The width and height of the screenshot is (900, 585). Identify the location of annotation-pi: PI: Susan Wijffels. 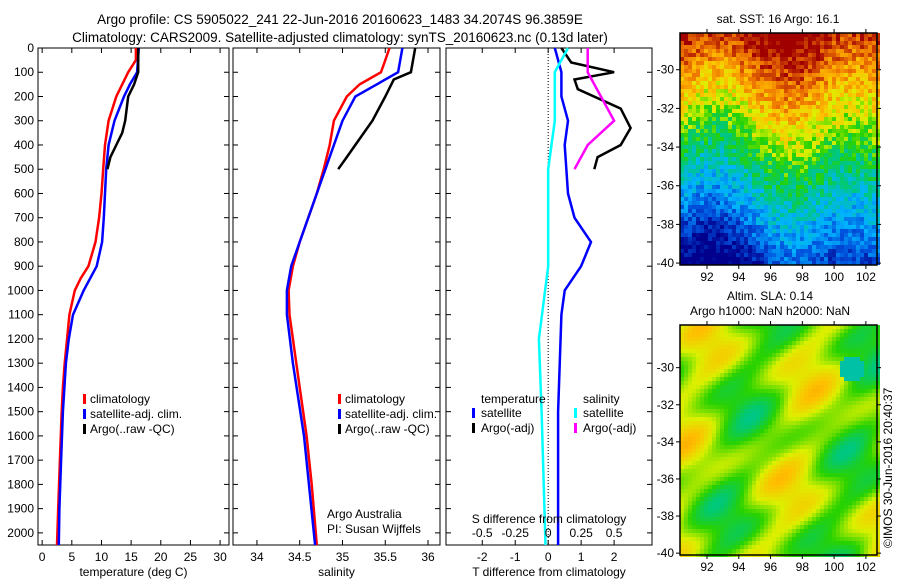
(374, 529).